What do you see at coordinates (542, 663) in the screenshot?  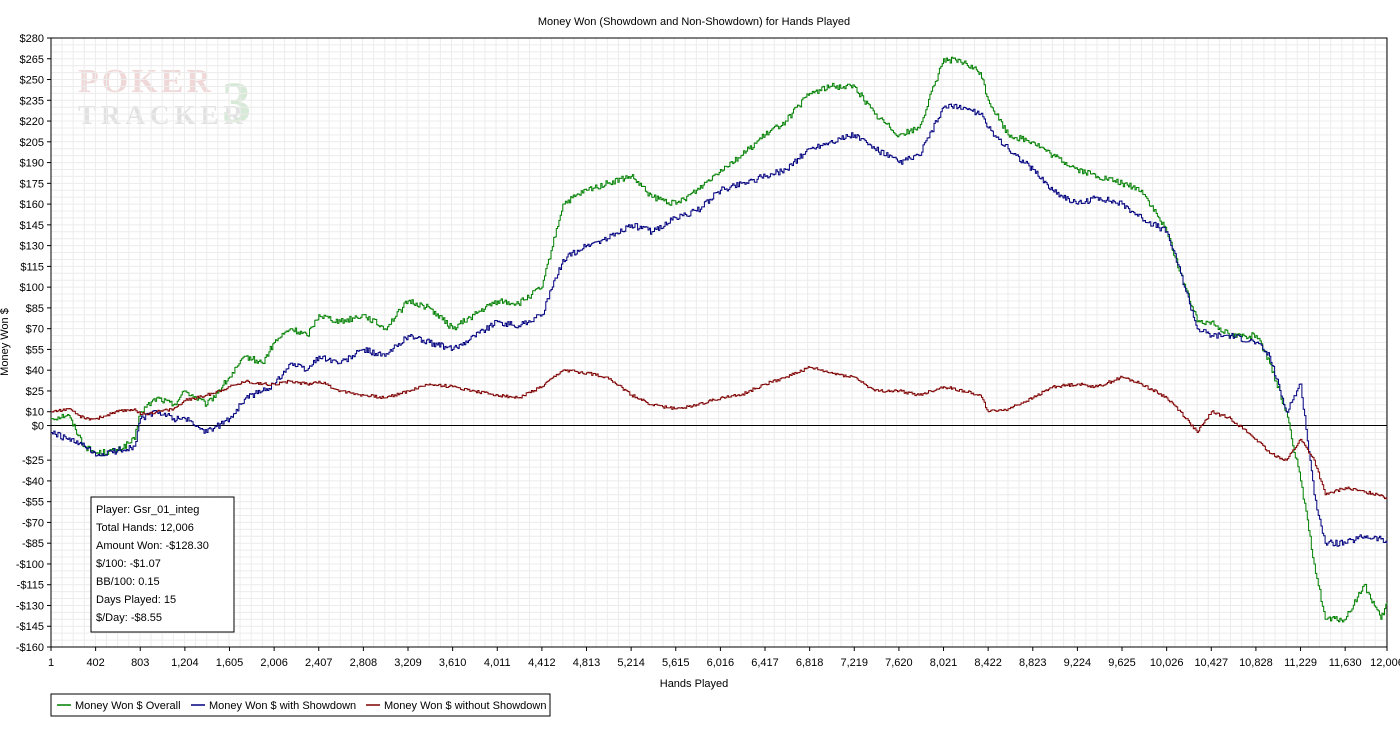 I see `x-tick-label: 4,412` at bounding box center [542, 663].